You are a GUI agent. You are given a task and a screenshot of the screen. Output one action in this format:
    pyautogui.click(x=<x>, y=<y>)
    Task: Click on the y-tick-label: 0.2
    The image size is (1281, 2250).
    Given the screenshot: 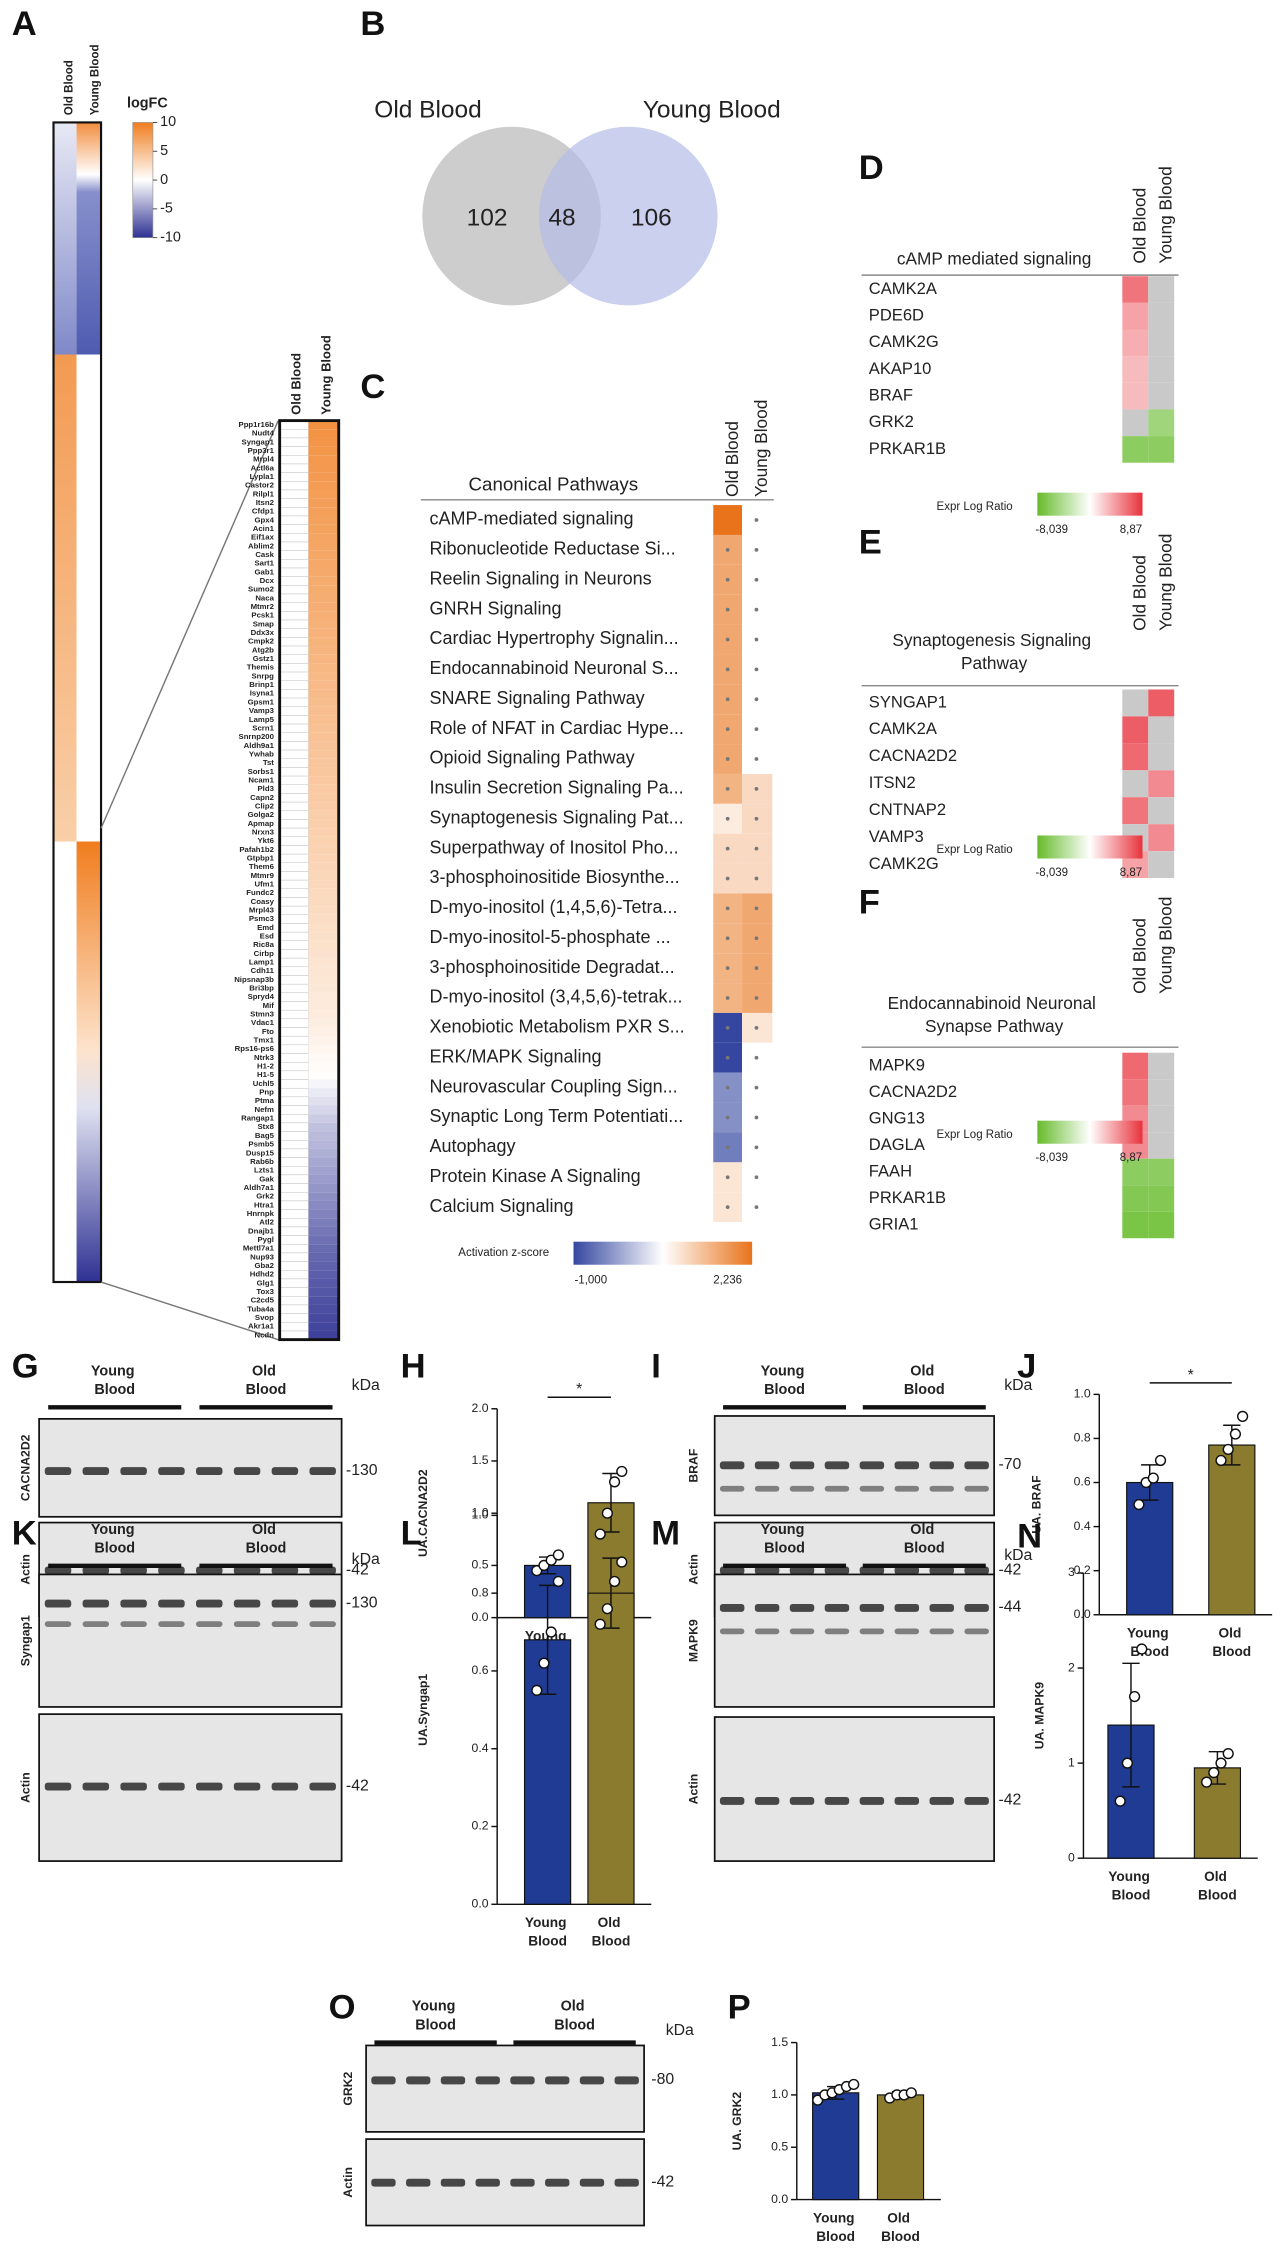 What is the action you would take?
    pyautogui.click(x=480, y=1826)
    